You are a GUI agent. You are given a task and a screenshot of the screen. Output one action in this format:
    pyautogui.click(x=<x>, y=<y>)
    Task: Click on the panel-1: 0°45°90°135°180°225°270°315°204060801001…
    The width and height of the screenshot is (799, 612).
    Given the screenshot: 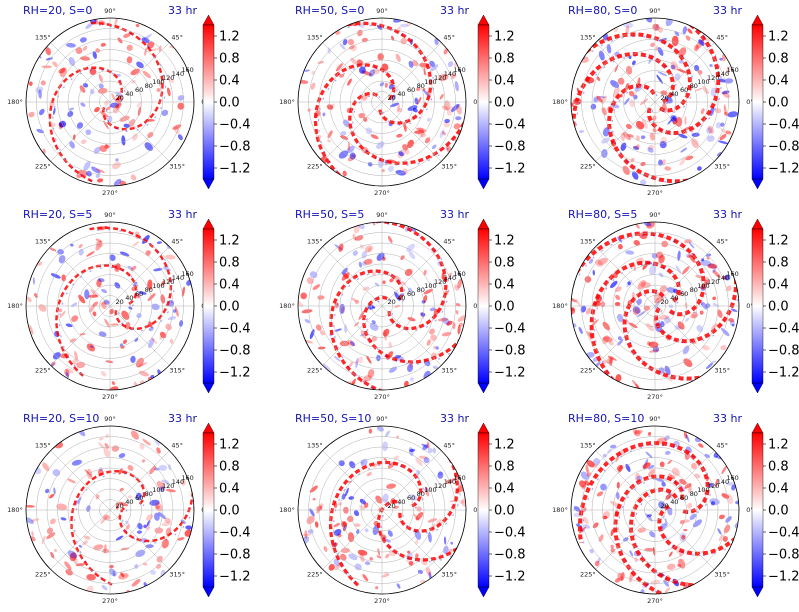 What is the action you would take?
    pyautogui.click(x=128, y=100)
    